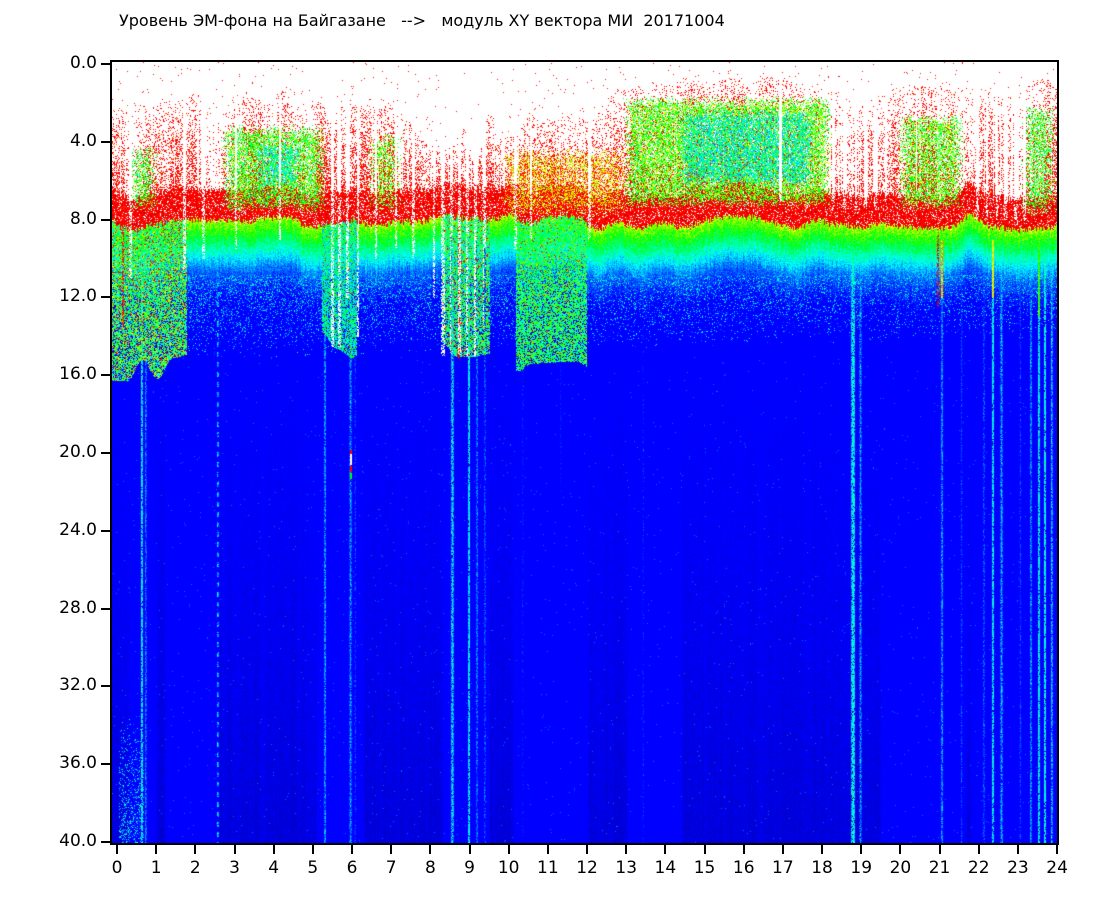  What do you see at coordinates (78, 607) in the screenshot?
I see `y-tick-label: 28.0` at bounding box center [78, 607].